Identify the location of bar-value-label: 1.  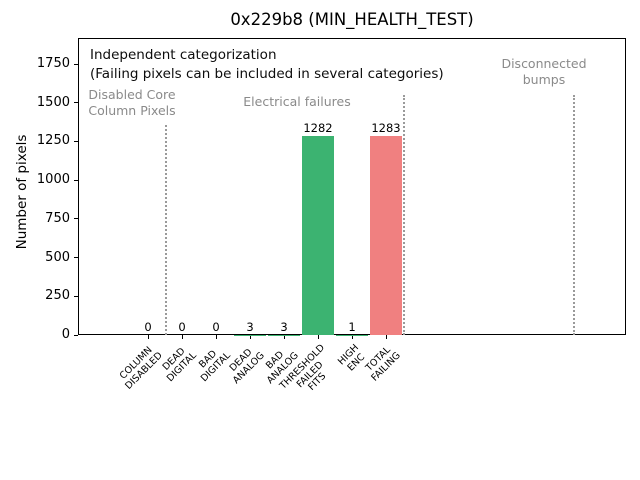
(352, 326).